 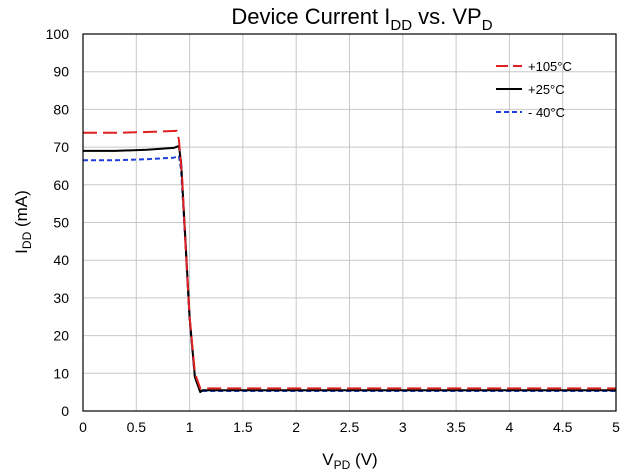 I want to click on x-tick-label: 2, so click(x=296, y=427).